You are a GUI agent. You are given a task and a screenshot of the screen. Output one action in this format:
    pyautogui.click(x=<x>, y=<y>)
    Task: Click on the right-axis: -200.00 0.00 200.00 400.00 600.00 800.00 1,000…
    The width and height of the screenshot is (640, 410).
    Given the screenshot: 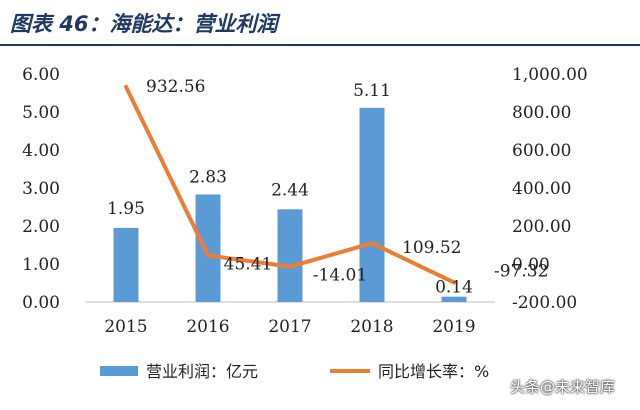 What is the action you would take?
    pyautogui.click(x=550, y=189)
    